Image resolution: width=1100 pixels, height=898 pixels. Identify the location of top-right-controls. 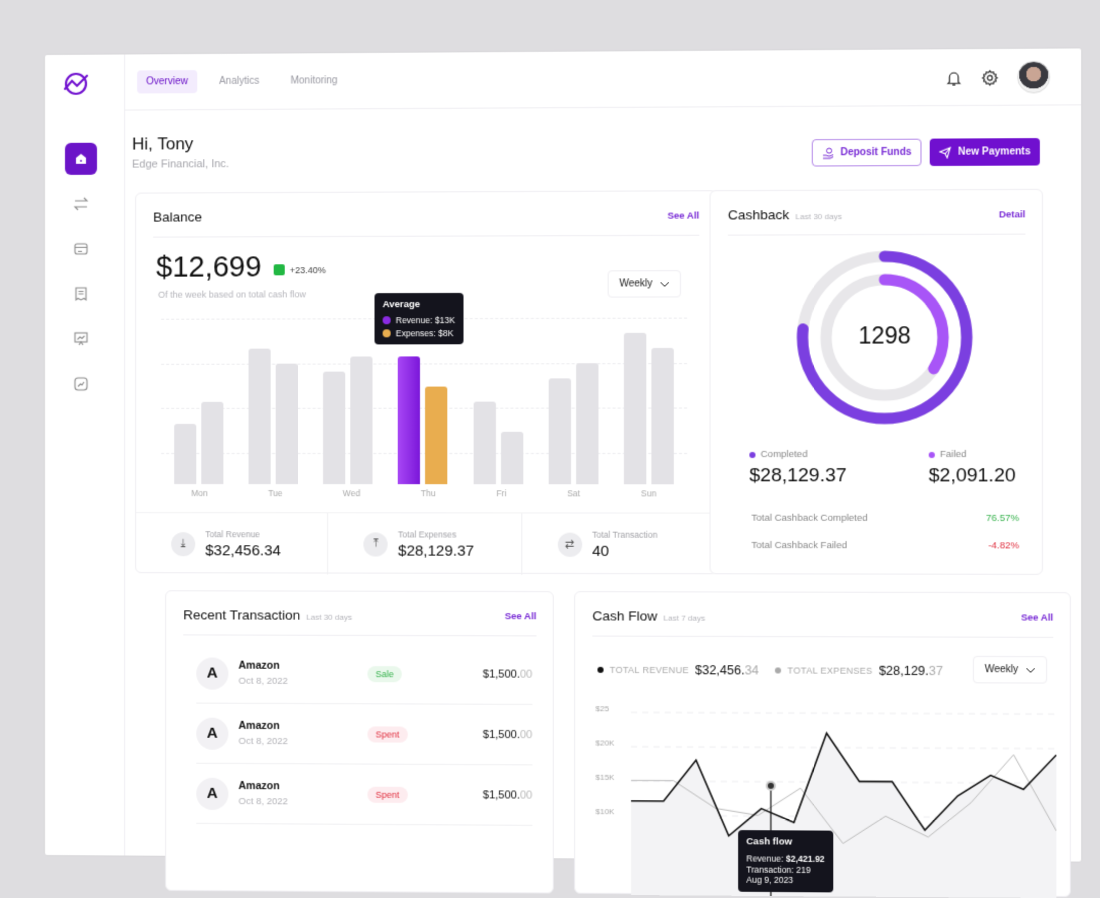
(998, 77).